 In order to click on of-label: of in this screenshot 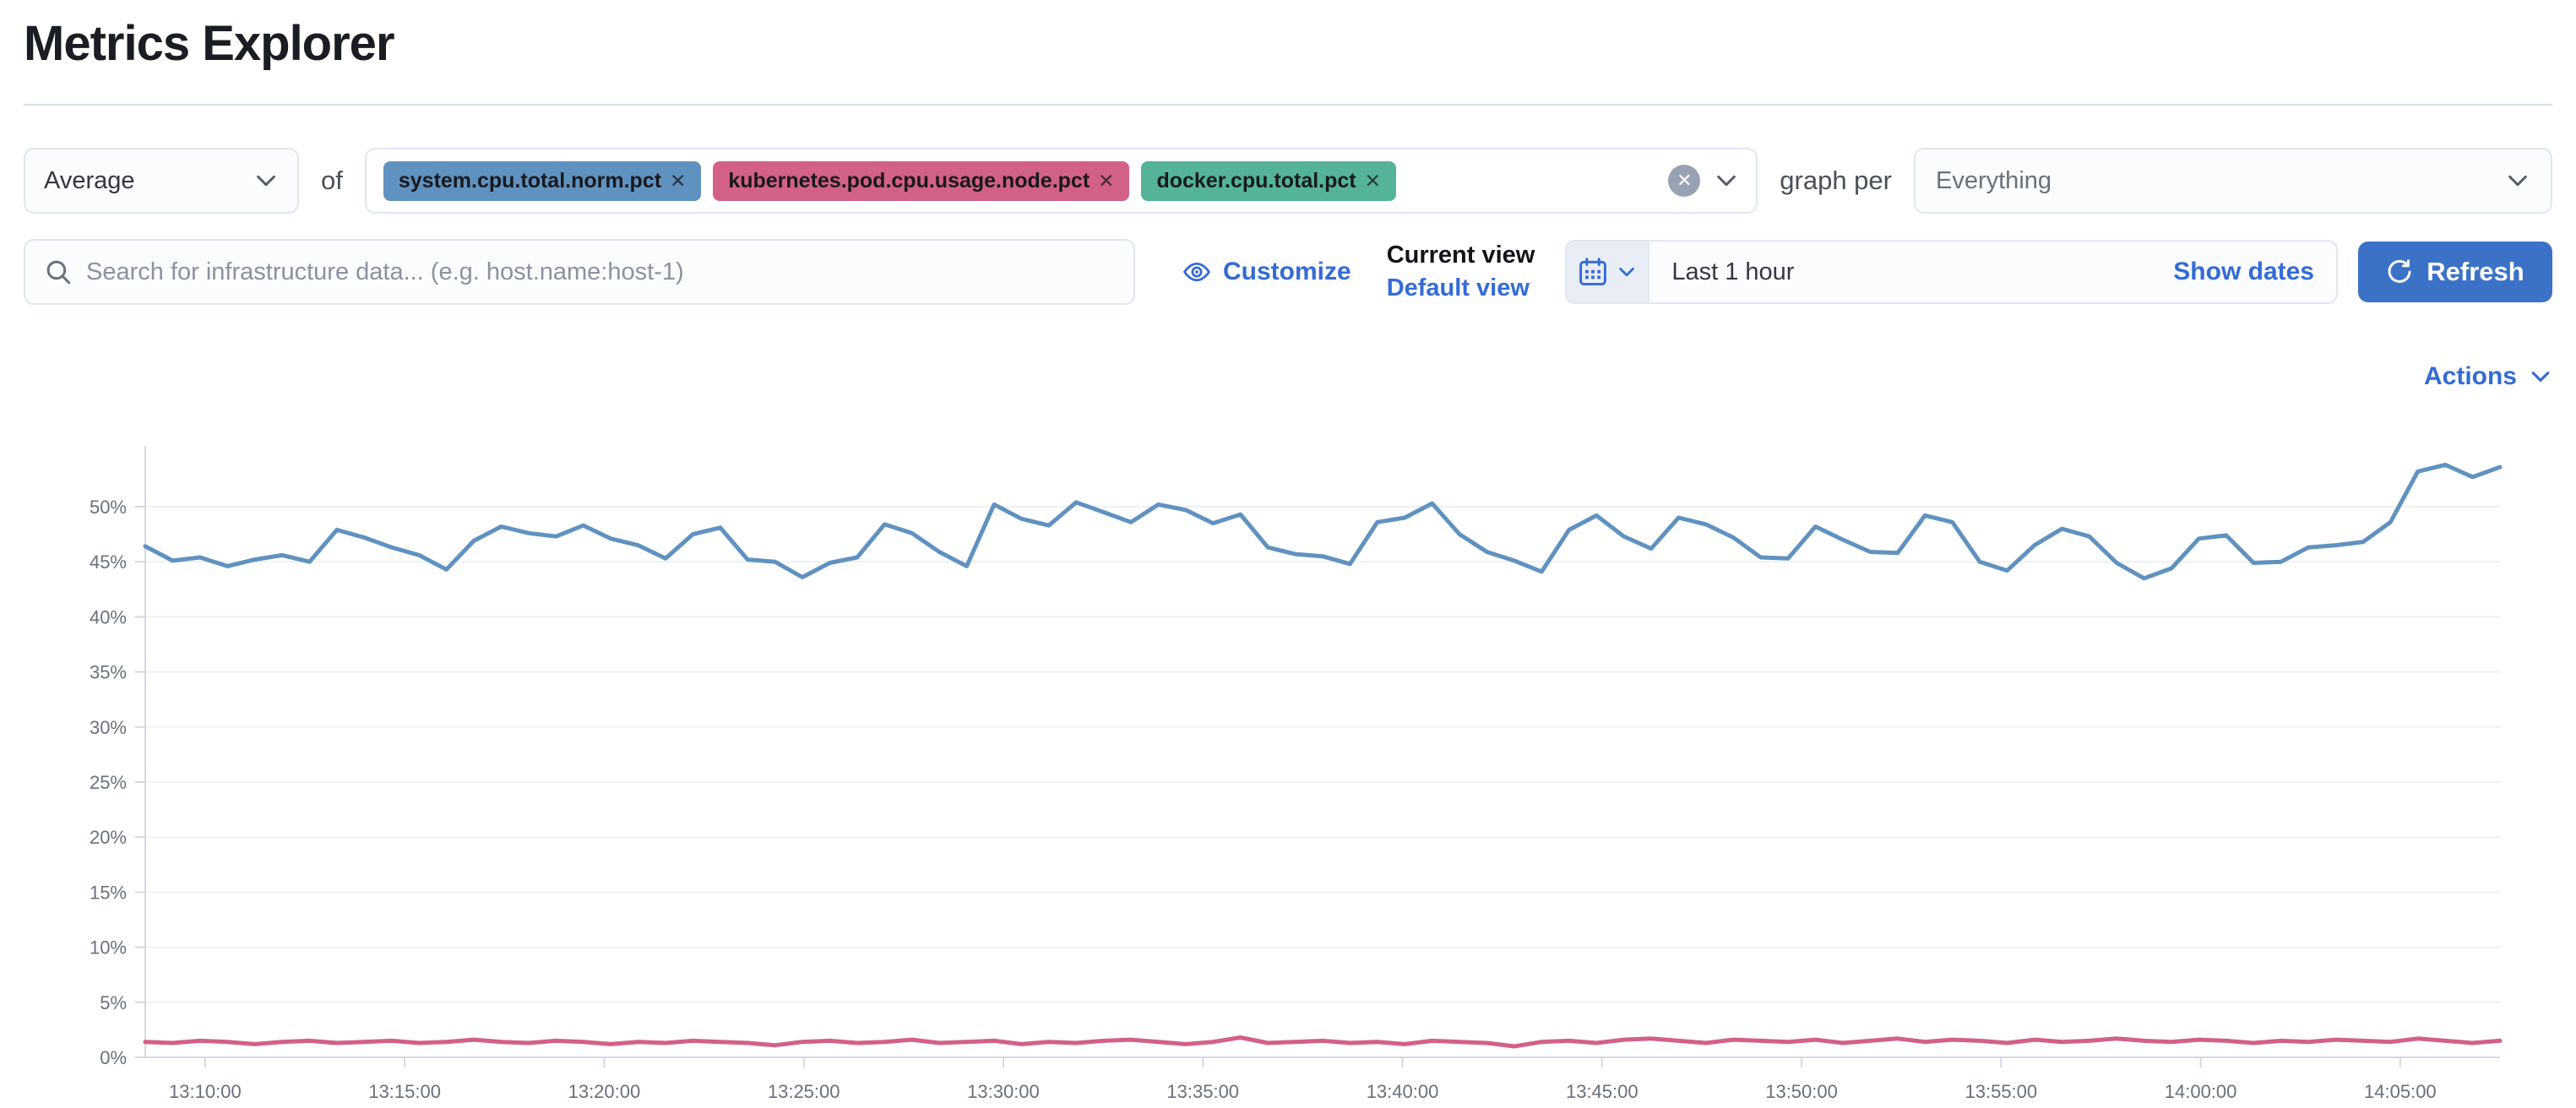, I will do `click(332, 180)`.